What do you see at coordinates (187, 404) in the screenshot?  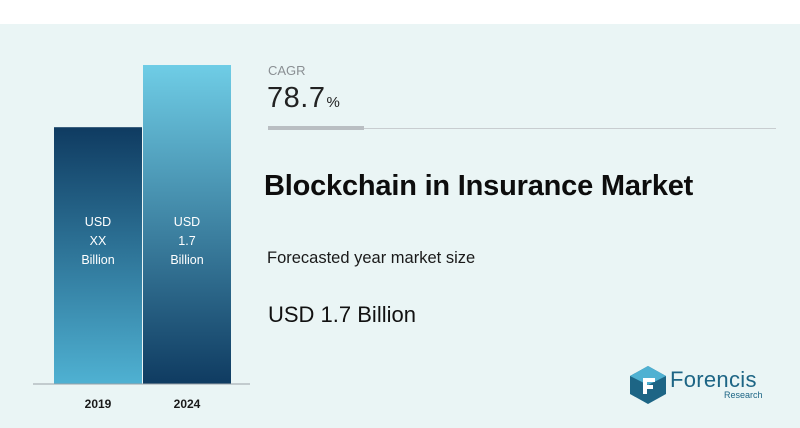 I see `x-tick-label: 2024` at bounding box center [187, 404].